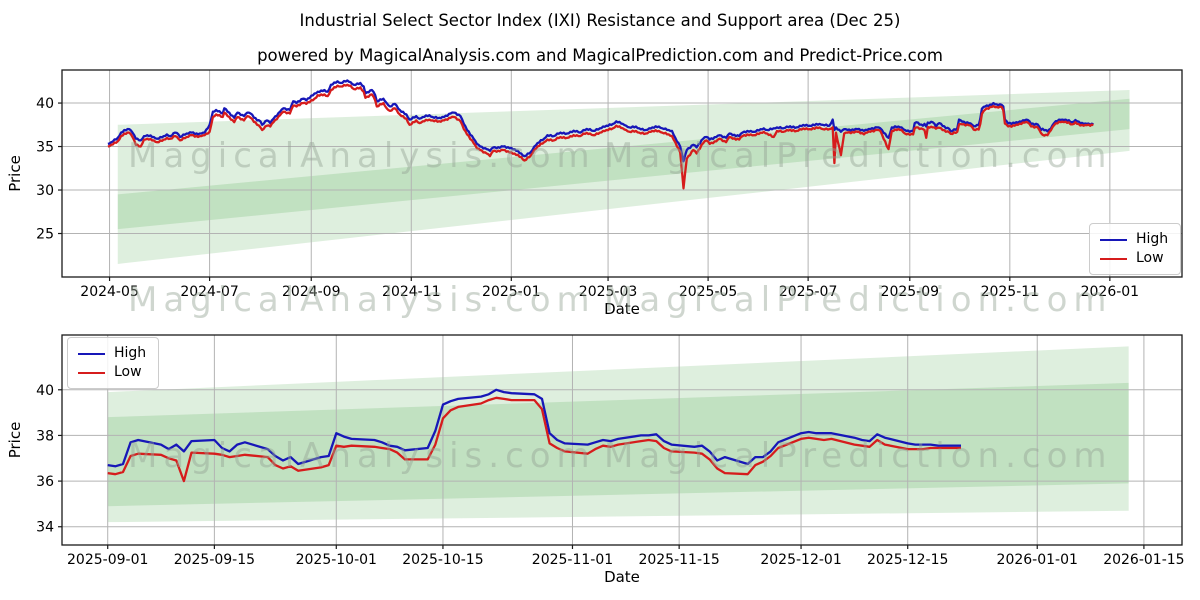 The image size is (1200, 600). I want to click on top-x-tick-label: 2025-03, so click(608, 292).